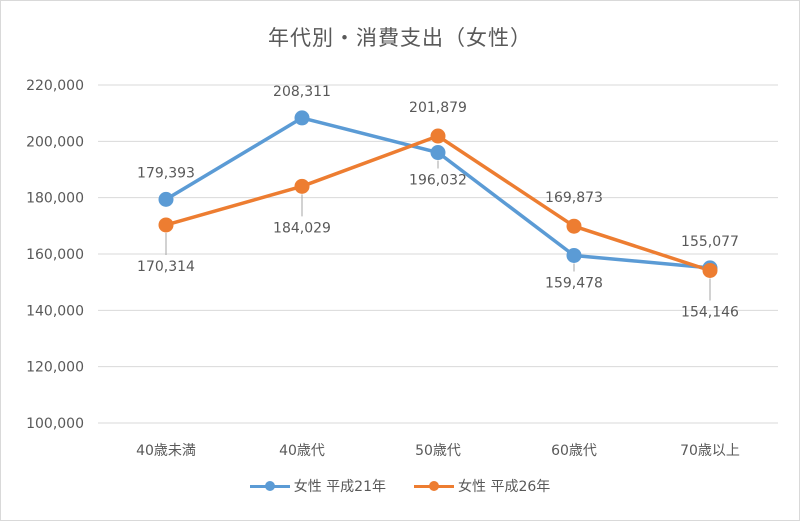  I want to click on data-label: 208,311, so click(302, 92).